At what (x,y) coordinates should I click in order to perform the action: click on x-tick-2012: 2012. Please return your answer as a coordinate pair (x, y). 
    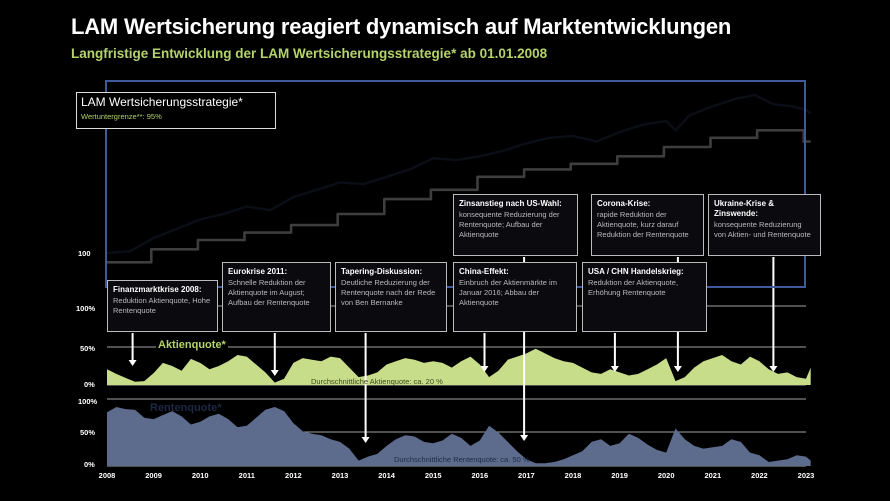
    Looking at the image, I should click on (293, 475).